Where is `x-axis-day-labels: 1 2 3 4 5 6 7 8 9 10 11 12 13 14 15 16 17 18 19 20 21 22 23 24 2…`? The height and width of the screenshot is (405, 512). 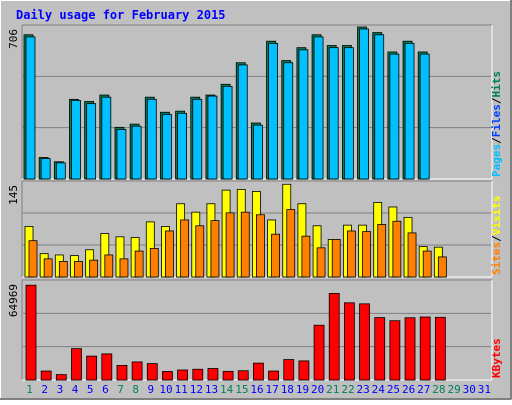 x-axis-day-labels: 1 2 3 4 5 6 7 8 9 10 11 12 13 14 15 16 17 18 19 20 21 22 23 24 2… is located at coordinates (258, 389).